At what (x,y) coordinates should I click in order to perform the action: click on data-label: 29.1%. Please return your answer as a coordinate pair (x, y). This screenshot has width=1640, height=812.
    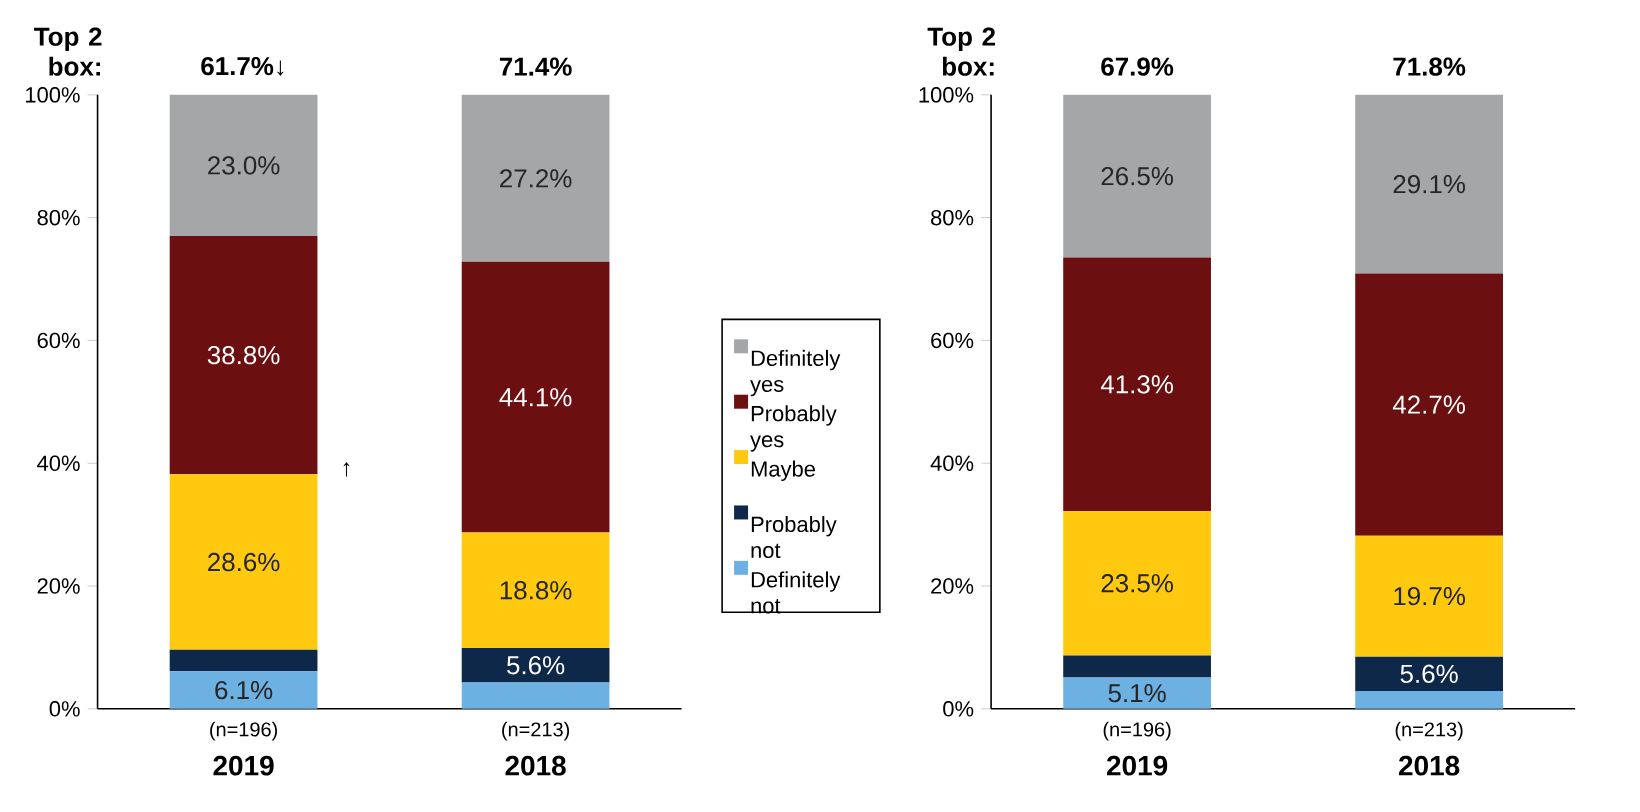
    Looking at the image, I should click on (1429, 184).